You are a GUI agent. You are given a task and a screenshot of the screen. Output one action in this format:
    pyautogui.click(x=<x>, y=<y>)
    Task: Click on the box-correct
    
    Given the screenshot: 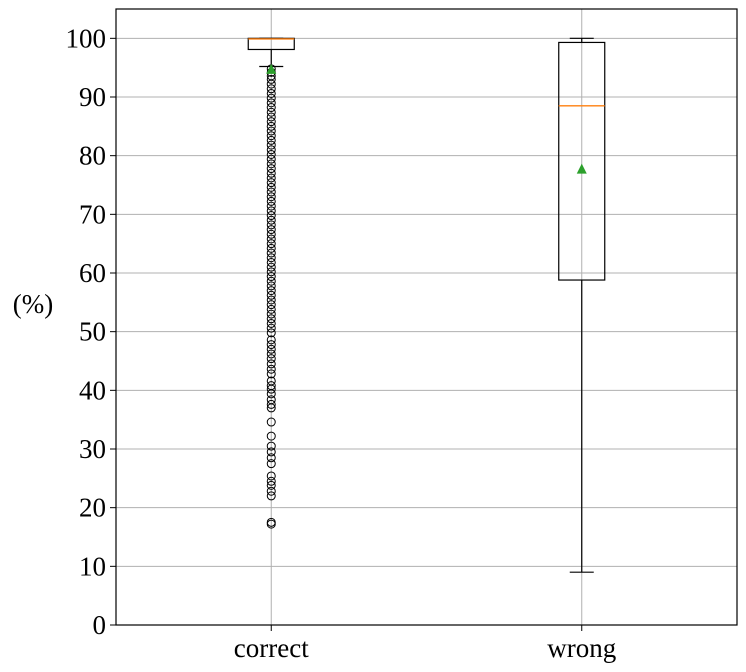 What is the action you would take?
    pyautogui.click(x=271, y=283)
    